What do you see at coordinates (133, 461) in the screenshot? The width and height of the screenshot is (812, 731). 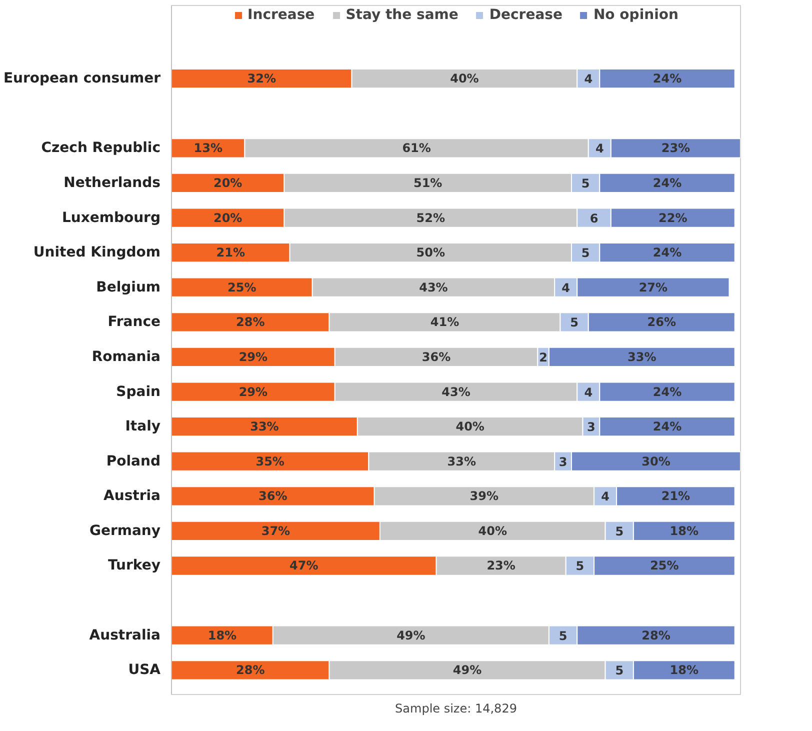 I see `y-tick-label: Poland` at bounding box center [133, 461].